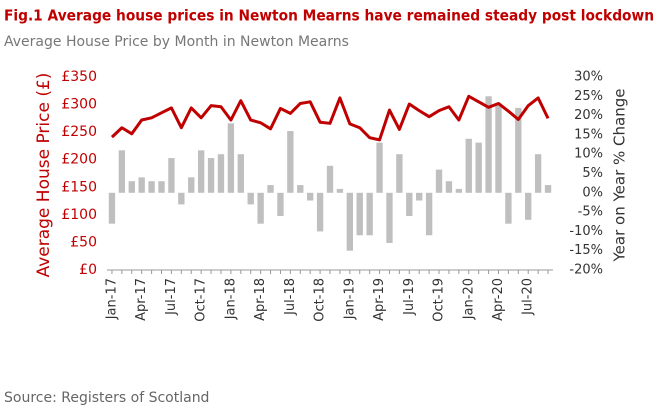 This screenshot has height=416, width=660. Describe the element at coordinates (141, 299) in the screenshot. I see `x-tick-label: Apr-17` at that location.